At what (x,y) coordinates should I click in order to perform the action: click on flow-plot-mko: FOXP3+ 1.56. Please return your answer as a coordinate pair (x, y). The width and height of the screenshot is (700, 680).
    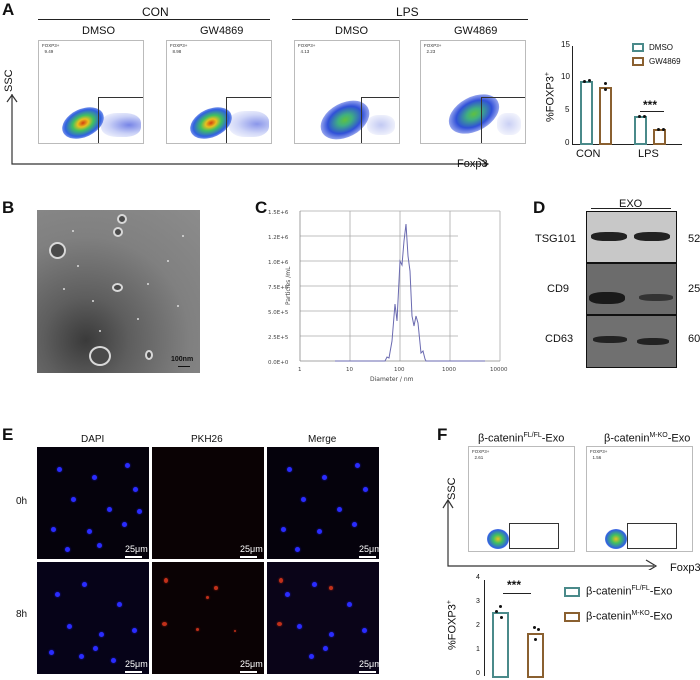
    Looking at the image, I should click on (639, 499).